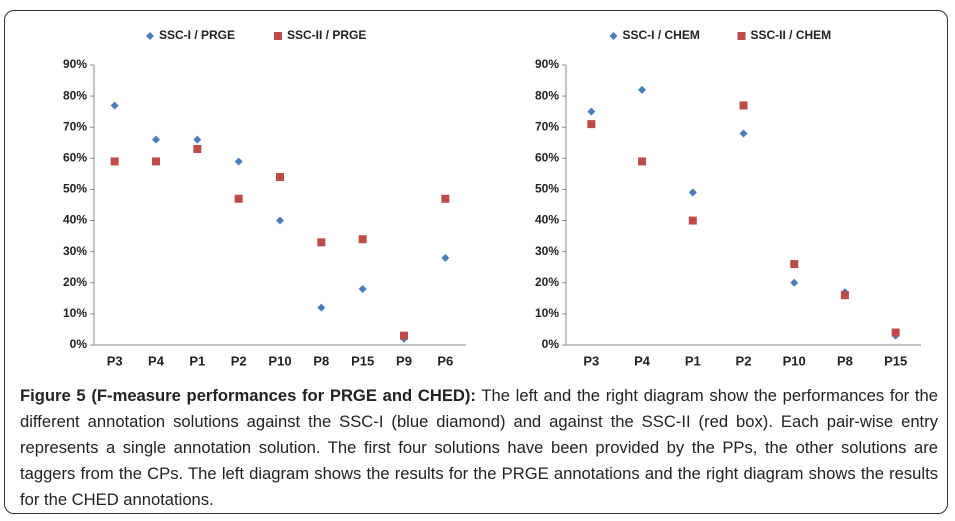 The image size is (955, 521). I want to click on legend-label: SSC-II / PRGE, so click(326, 35).